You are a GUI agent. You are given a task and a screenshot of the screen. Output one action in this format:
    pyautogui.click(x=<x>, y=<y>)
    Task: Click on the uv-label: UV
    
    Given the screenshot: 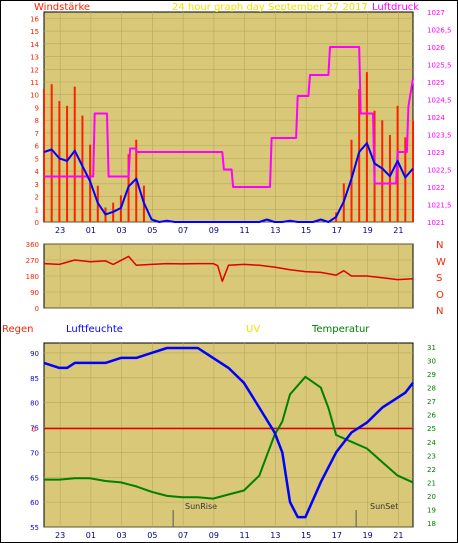 What is the action you would take?
    pyautogui.click(x=253, y=329)
    